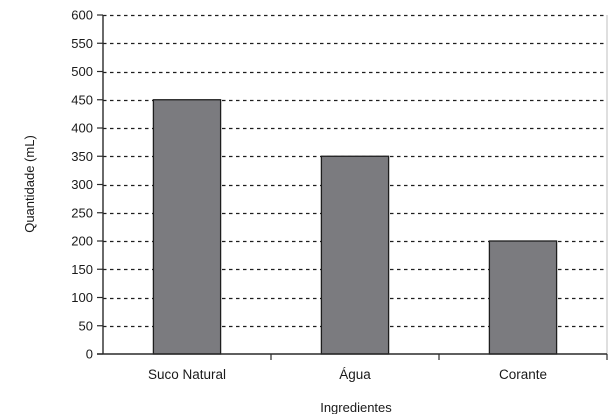 This screenshot has height=414, width=610. What do you see at coordinates (29, 184) in the screenshot?
I see `y-axis-title: Quantidade (mL)` at bounding box center [29, 184].